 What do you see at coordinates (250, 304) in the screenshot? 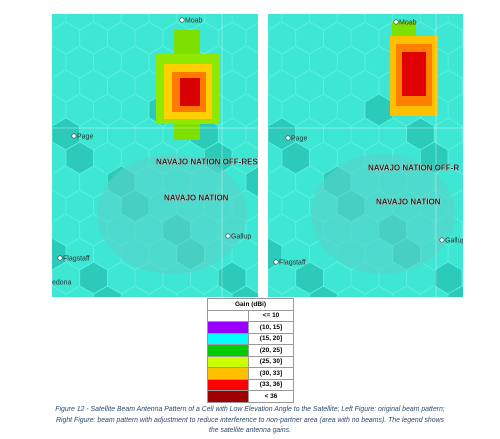
I see `legend-title: Gain (dBi)` at bounding box center [250, 304].